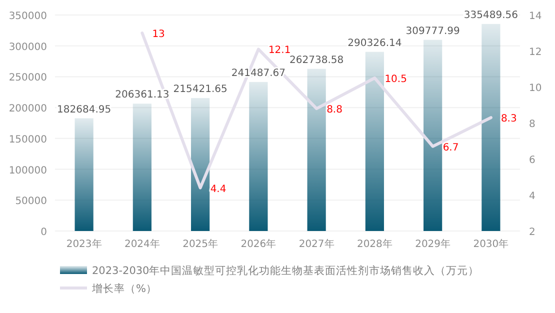  Describe the element at coordinates (43, 232) in the screenshot. I see `y-tick-label: 0` at that location.